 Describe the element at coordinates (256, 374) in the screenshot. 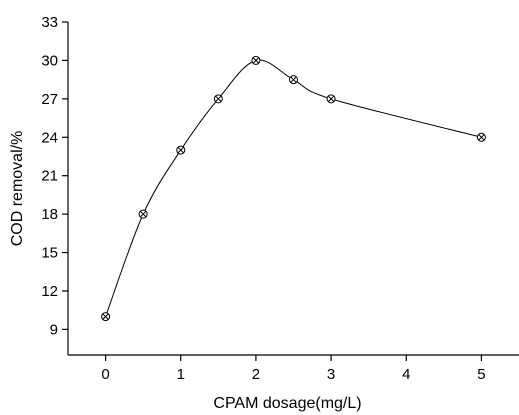

I see `x-tick-label: 2` at that location.